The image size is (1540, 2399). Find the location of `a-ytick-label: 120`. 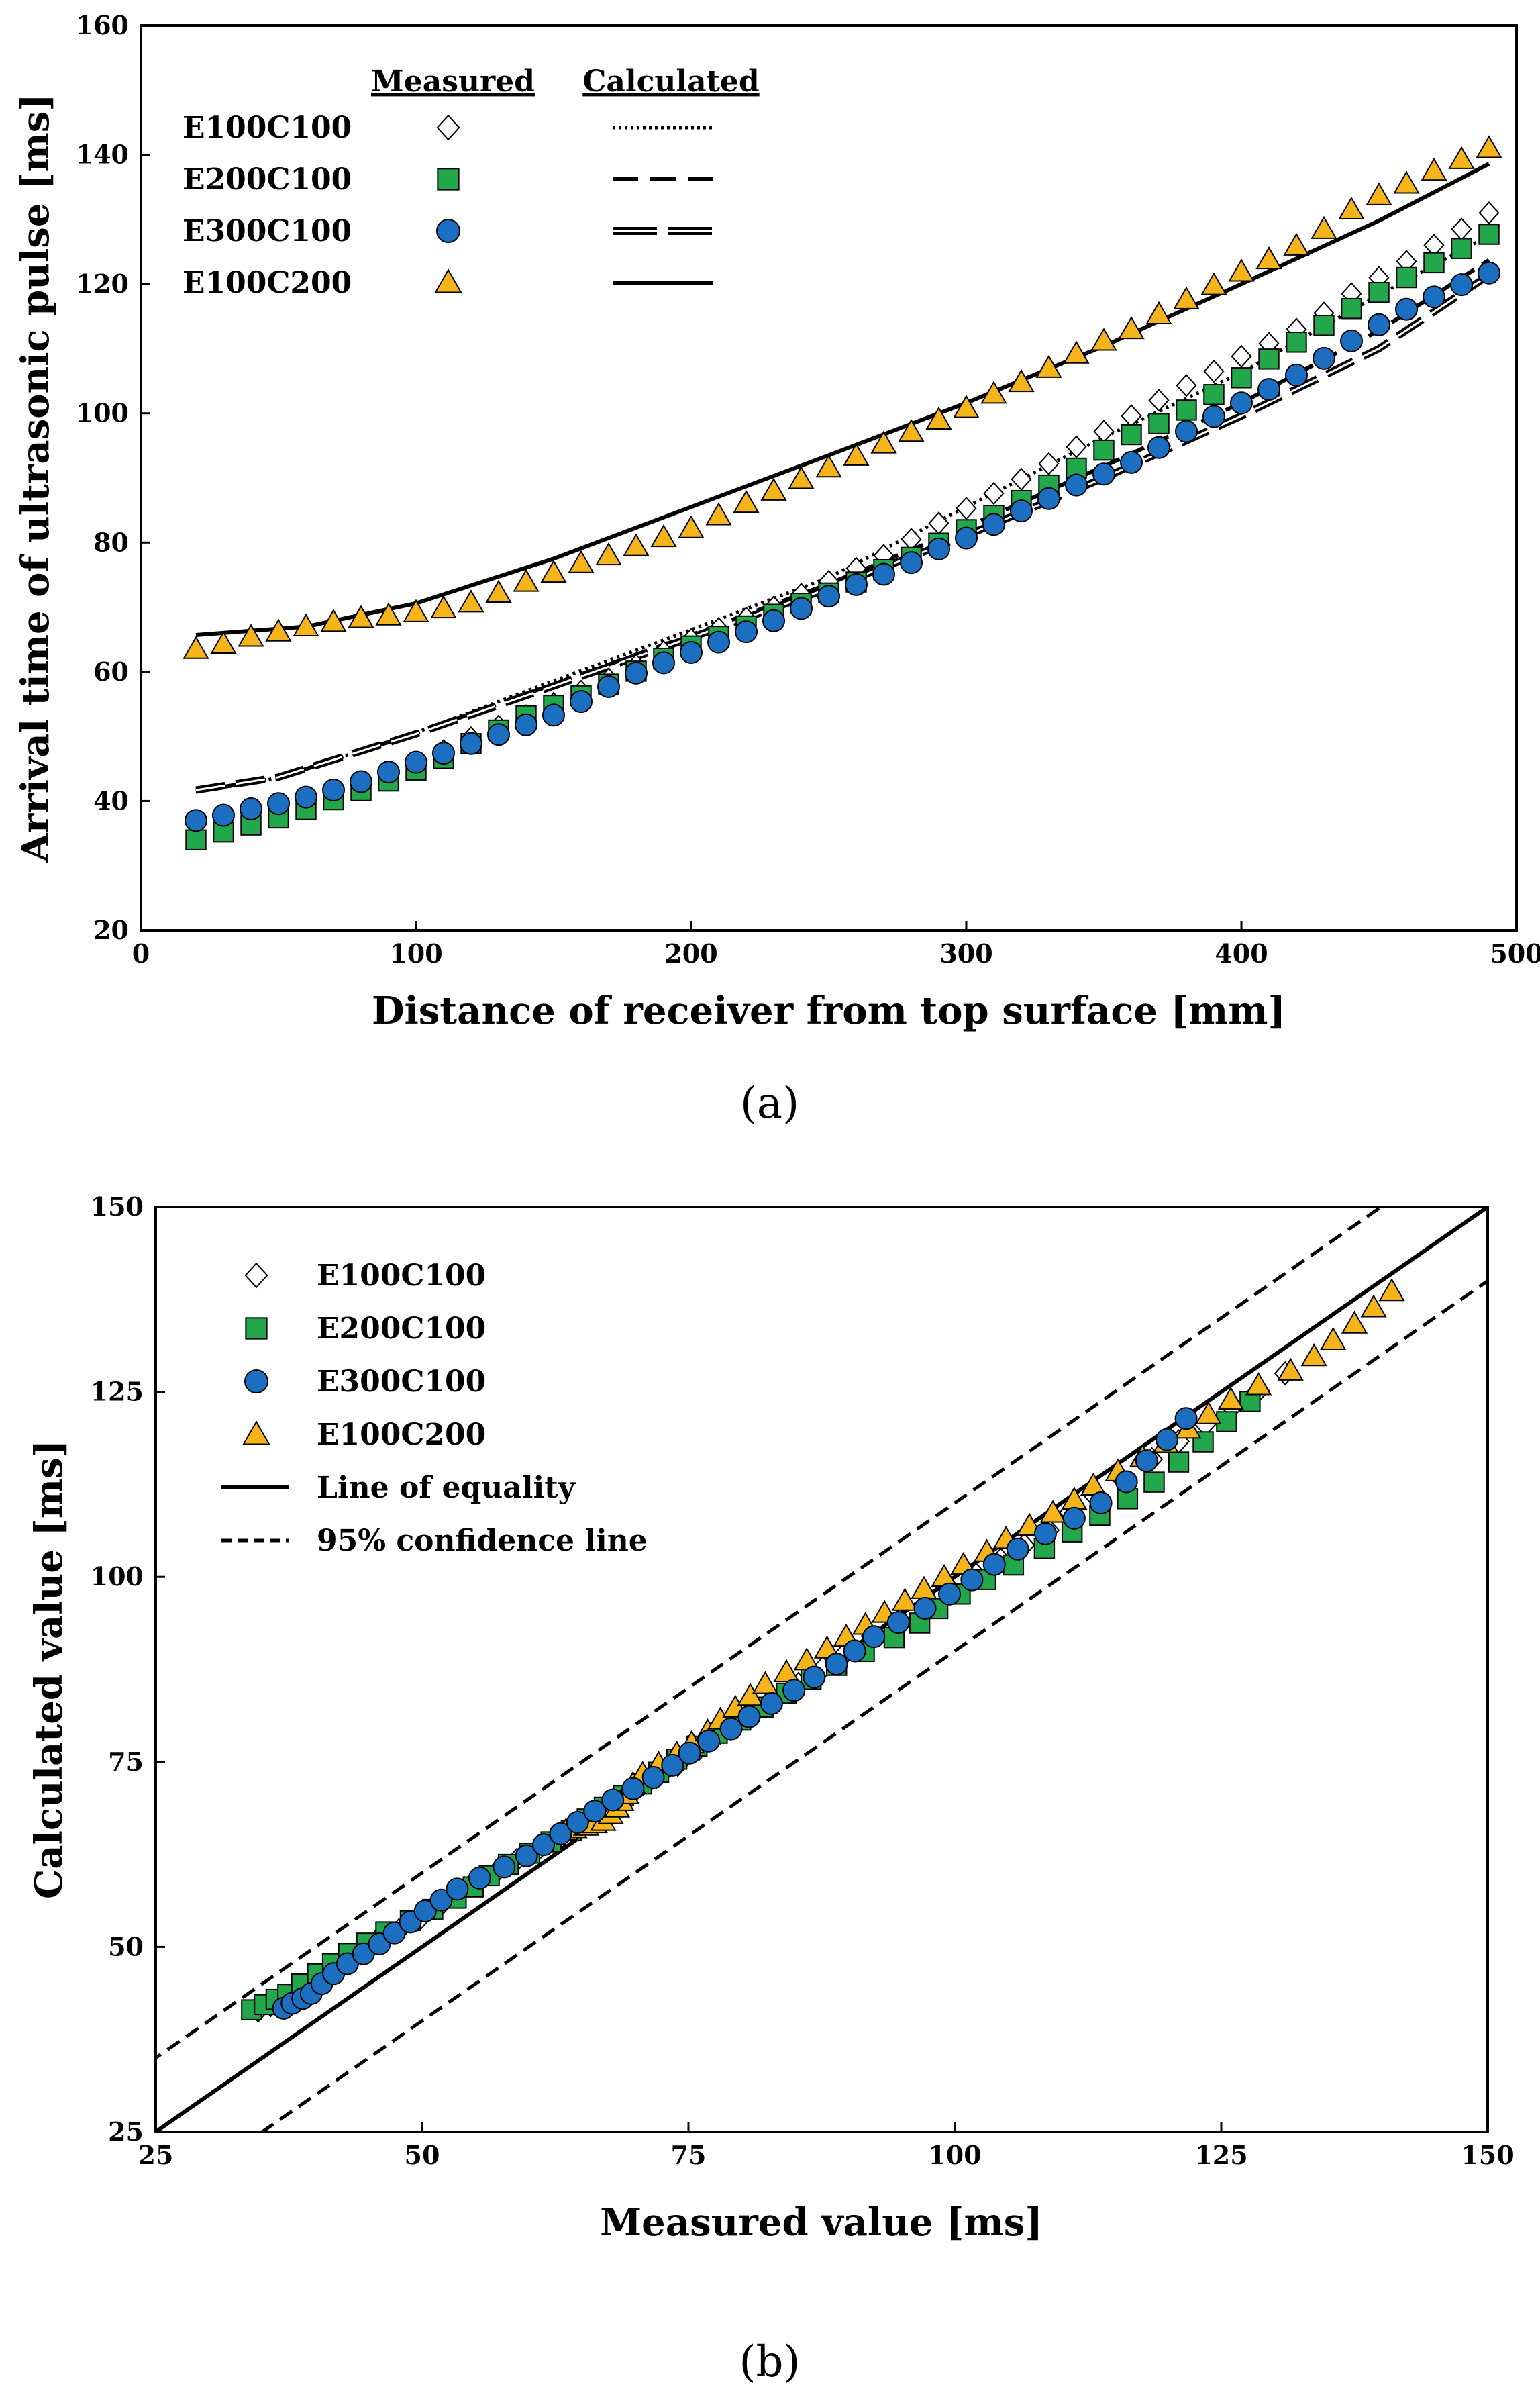

a-ytick-label: 120 is located at coordinates (102, 283).